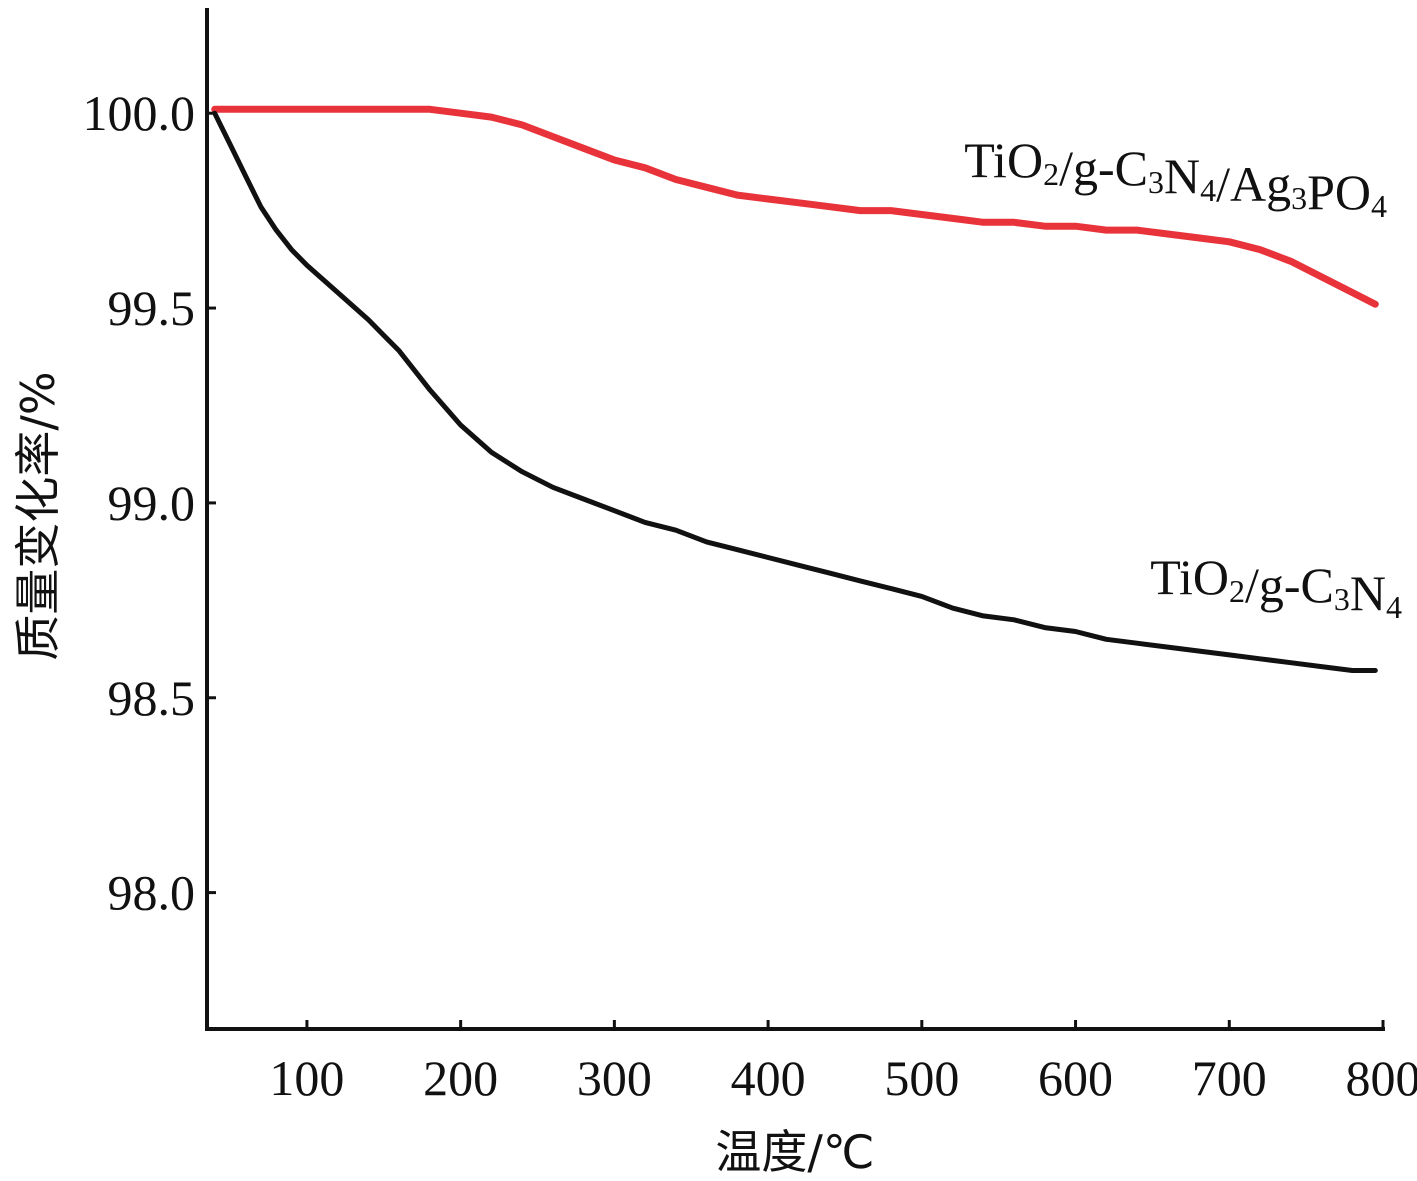  What do you see at coordinates (1229, 1078) in the screenshot?
I see `x-tick-label: 700` at bounding box center [1229, 1078].